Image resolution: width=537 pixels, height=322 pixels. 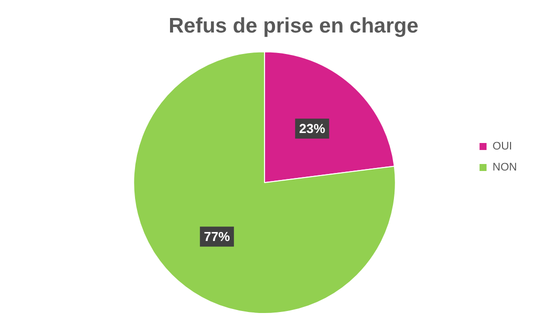 What do you see at coordinates (505, 168) in the screenshot?
I see `legend-label: NON` at bounding box center [505, 168].